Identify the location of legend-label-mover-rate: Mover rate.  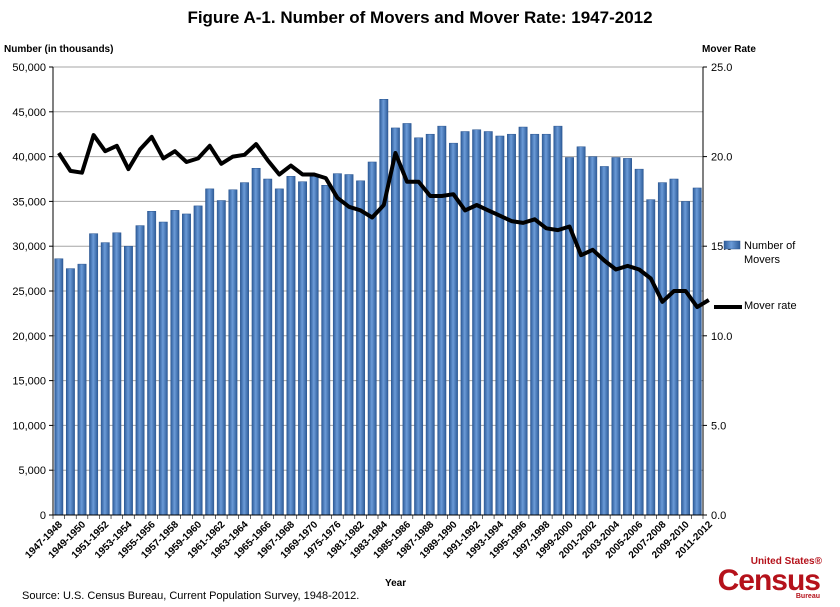
(770, 306).